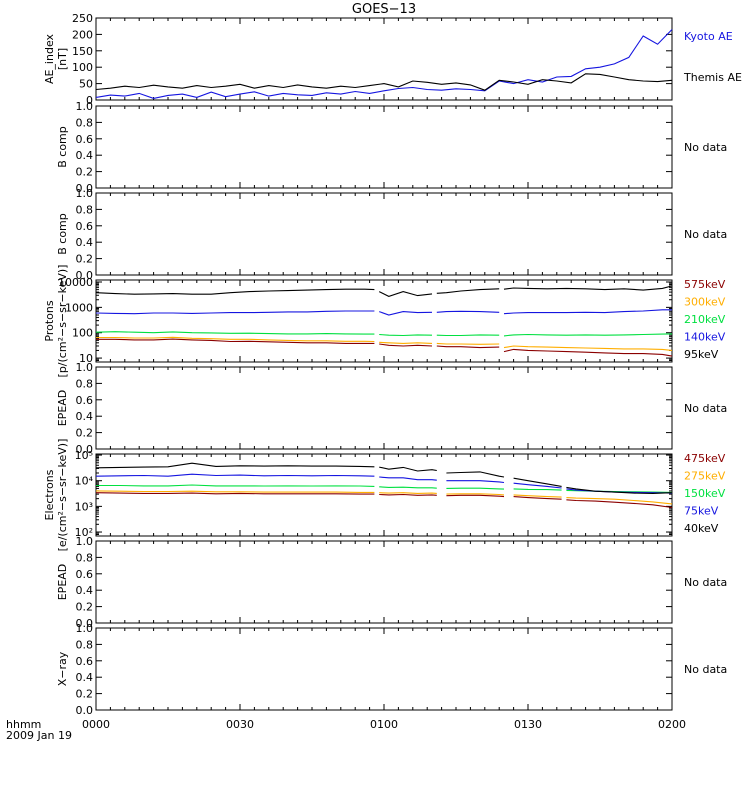  I want to click on x-tick-label: 0000, so click(96, 724).